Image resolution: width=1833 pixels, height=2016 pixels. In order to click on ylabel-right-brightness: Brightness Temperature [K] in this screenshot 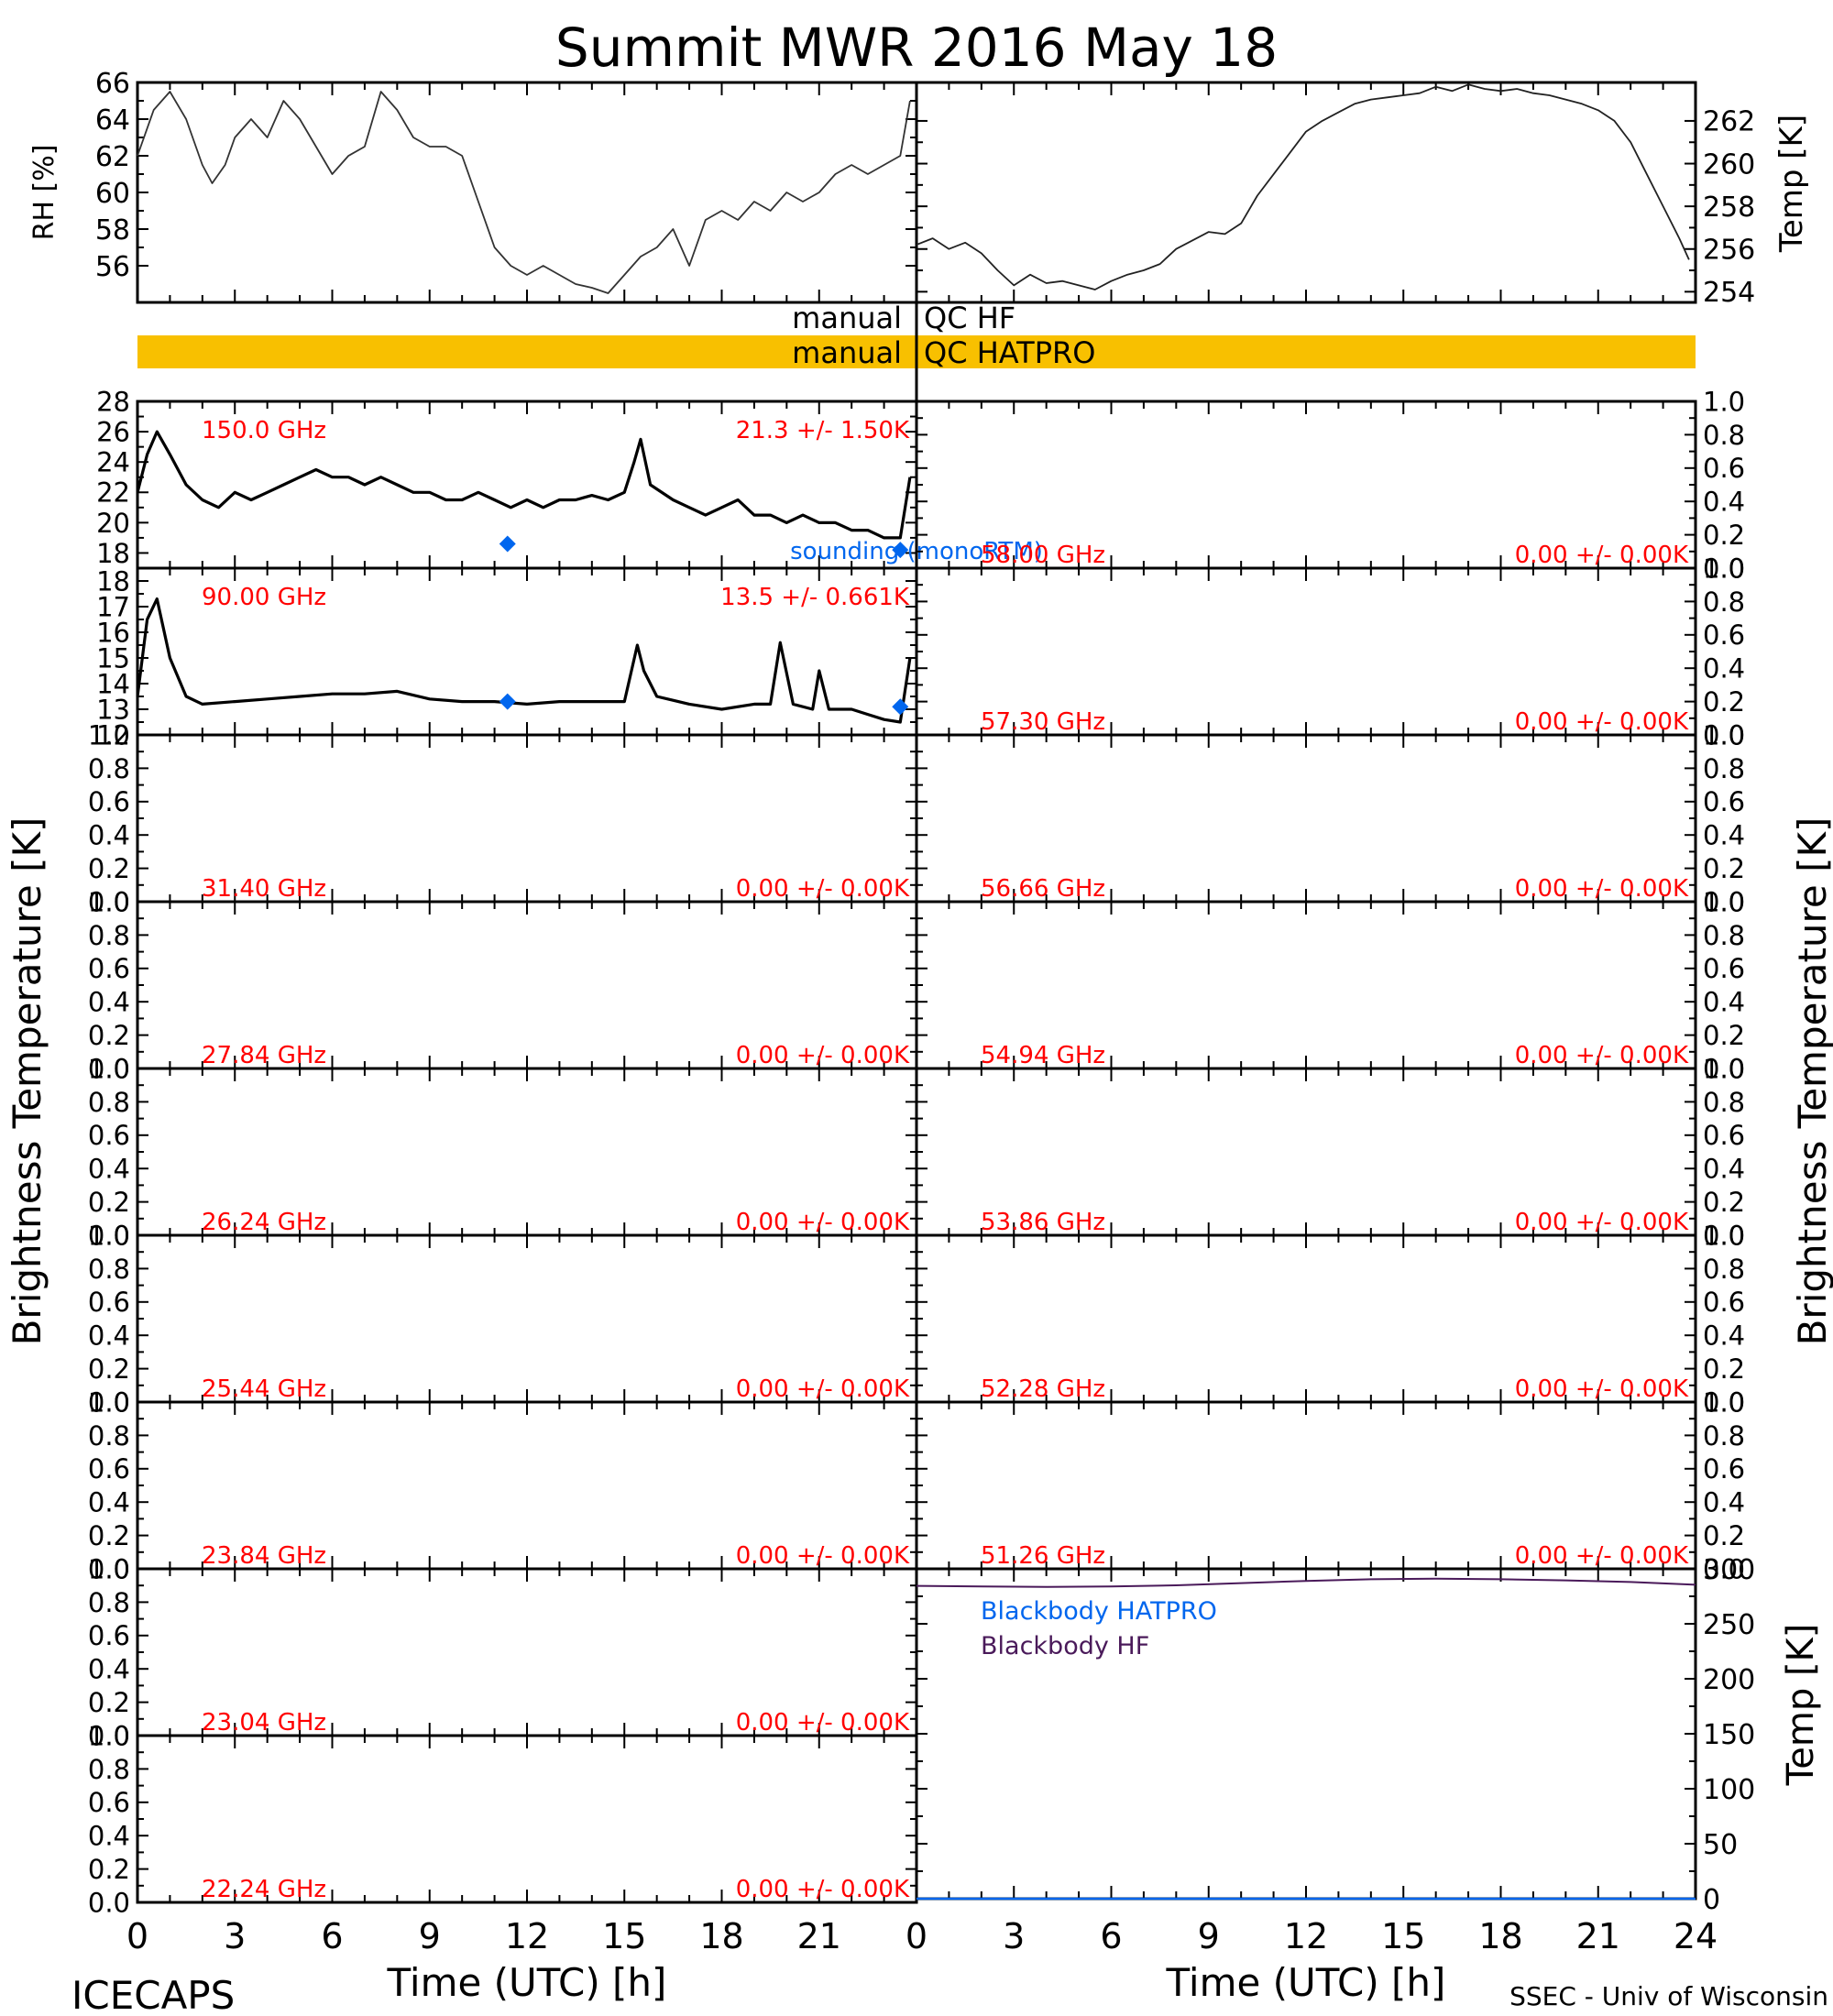, I will do `click(1811, 1081)`.